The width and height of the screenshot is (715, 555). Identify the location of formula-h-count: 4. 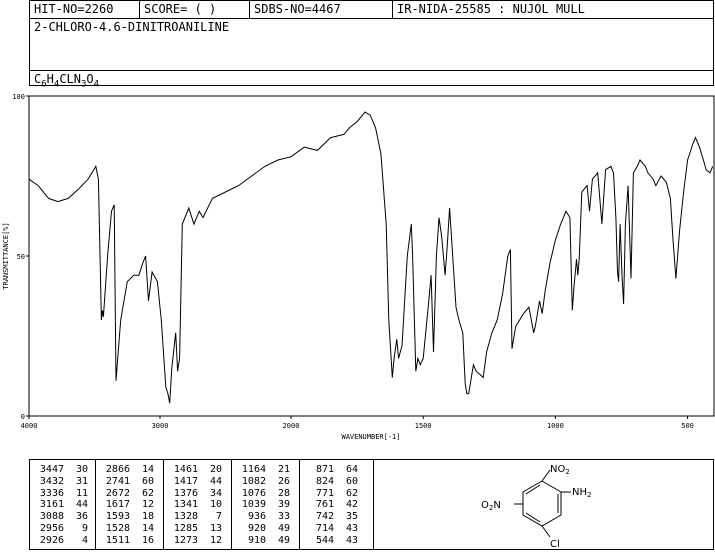
(56, 84).